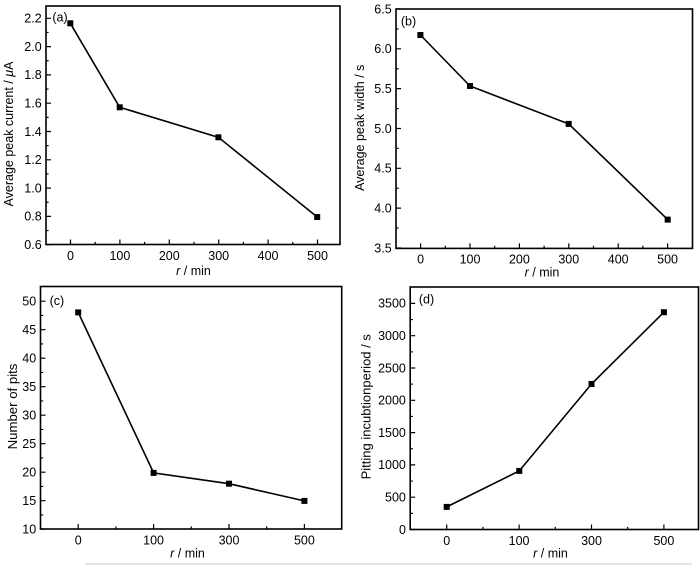  What do you see at coordinates (29, 473) in the screenshot?
I see `svg-text: 20` at bounding box center [29, 473].